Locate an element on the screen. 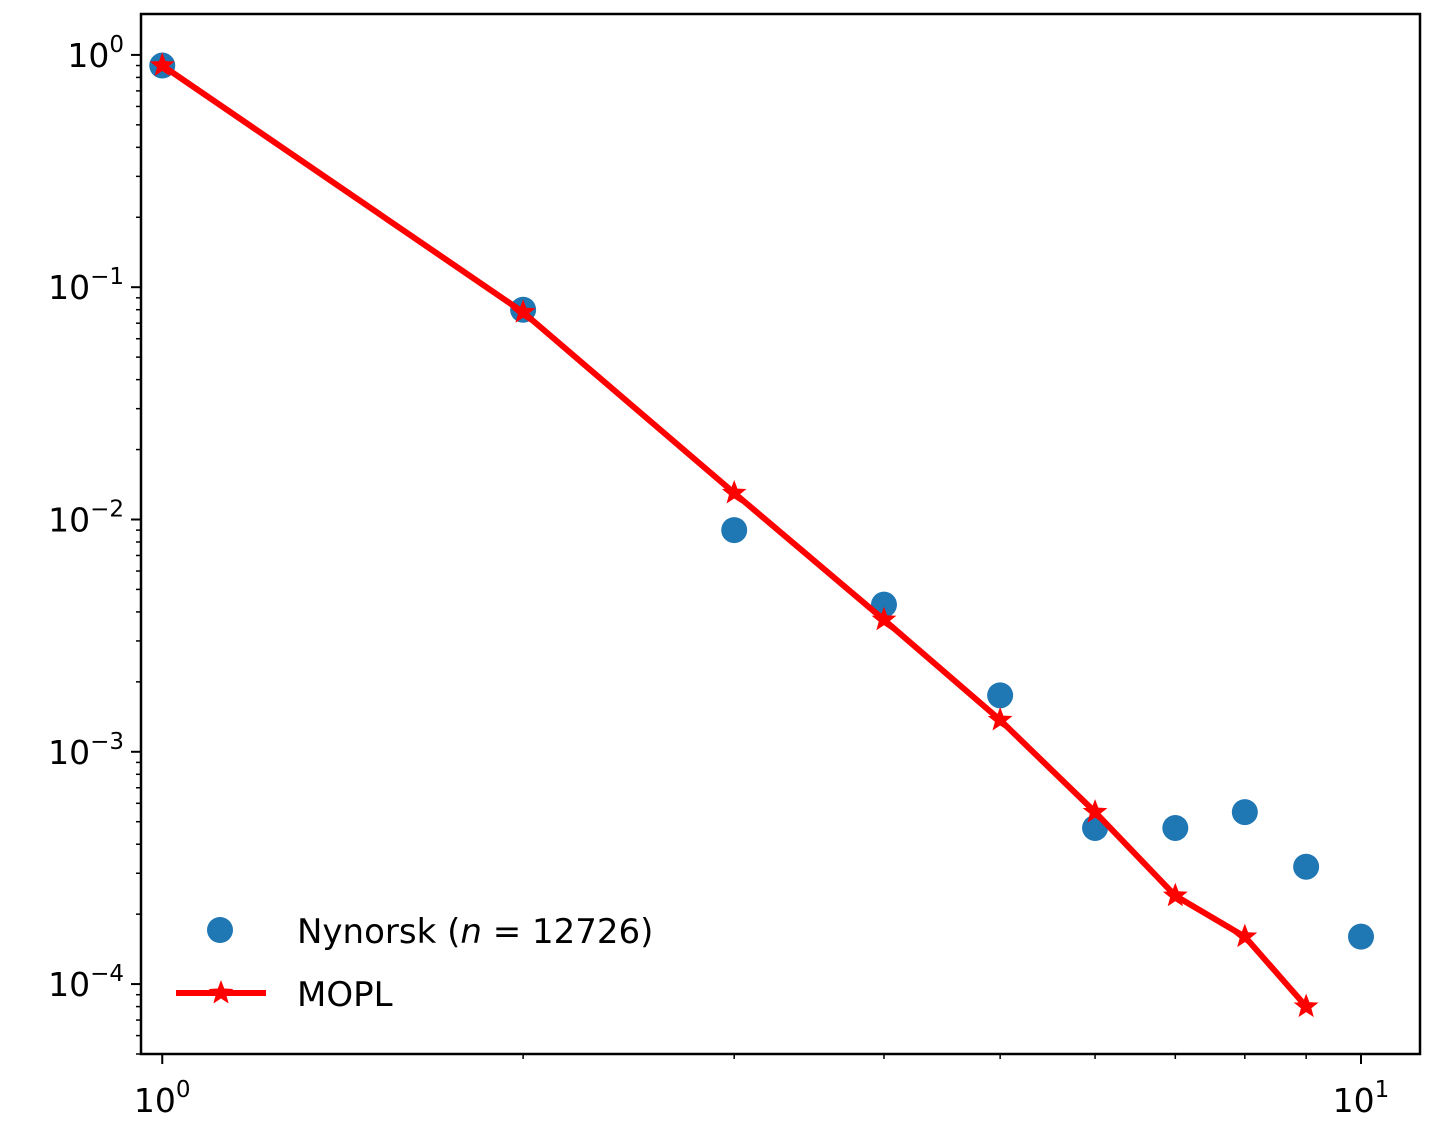 The image size is (1434, 1139). x-tick-label: 101 is located at coordinates (1361, 1098).